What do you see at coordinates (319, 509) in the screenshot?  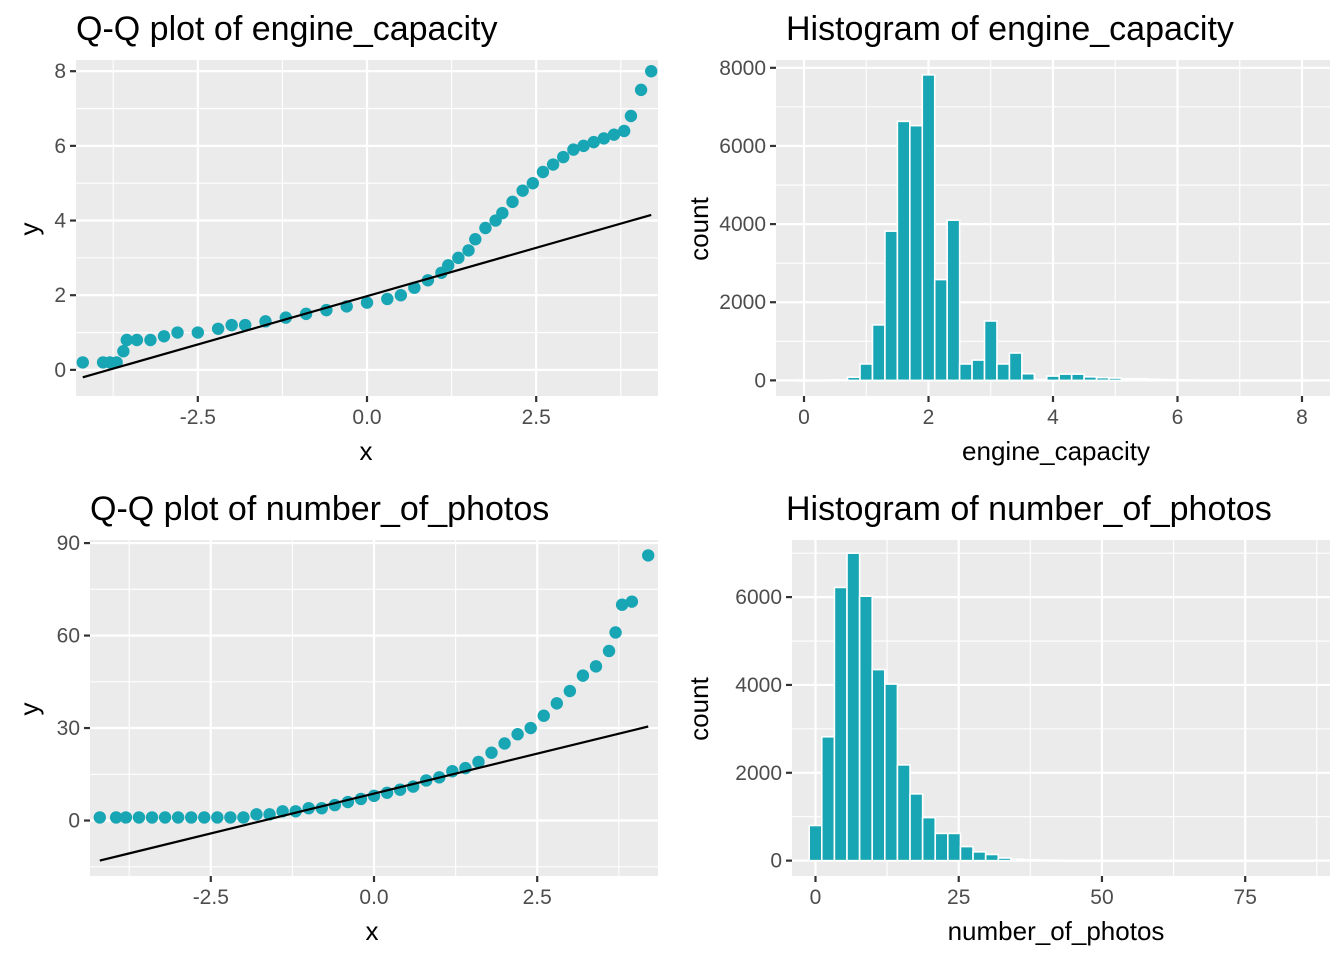 I see `chart-title: Q-Q plot of number_of_photos` at bounding box center [319, 509].